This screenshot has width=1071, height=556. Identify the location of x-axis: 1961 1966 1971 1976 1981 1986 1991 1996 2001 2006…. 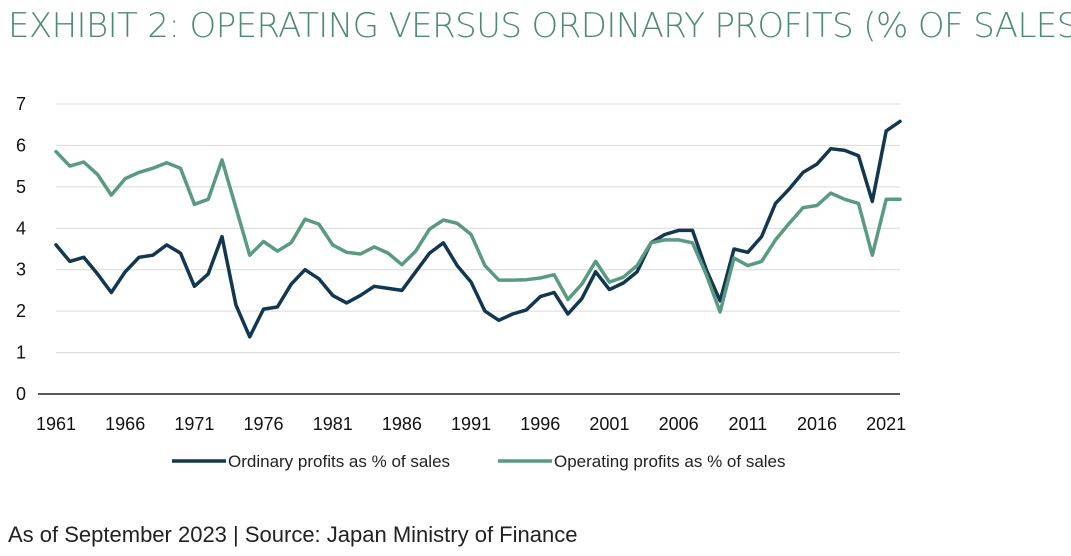
(471, 413).